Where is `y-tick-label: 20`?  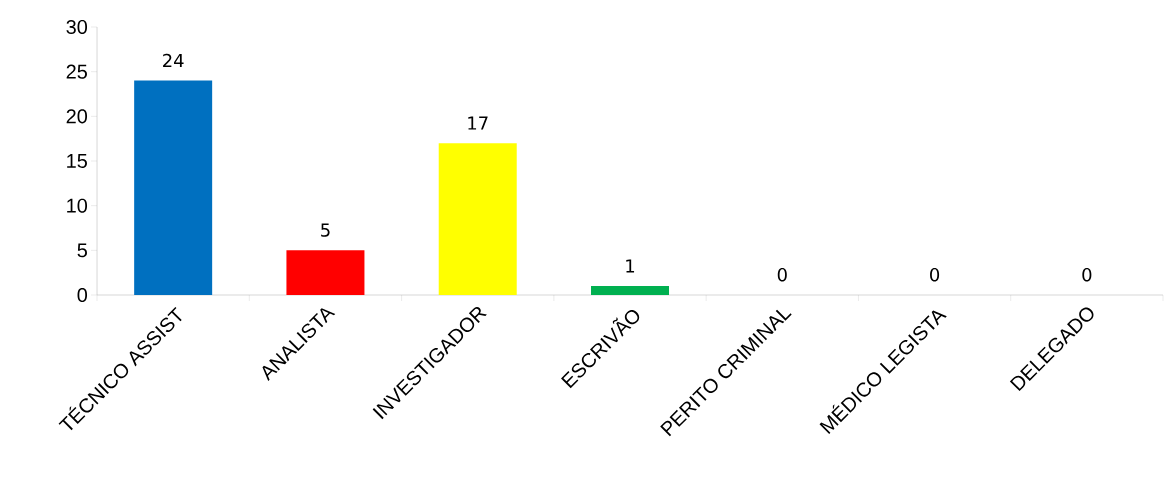 y-tick-label: 20 is located at coordinates (77, 116).